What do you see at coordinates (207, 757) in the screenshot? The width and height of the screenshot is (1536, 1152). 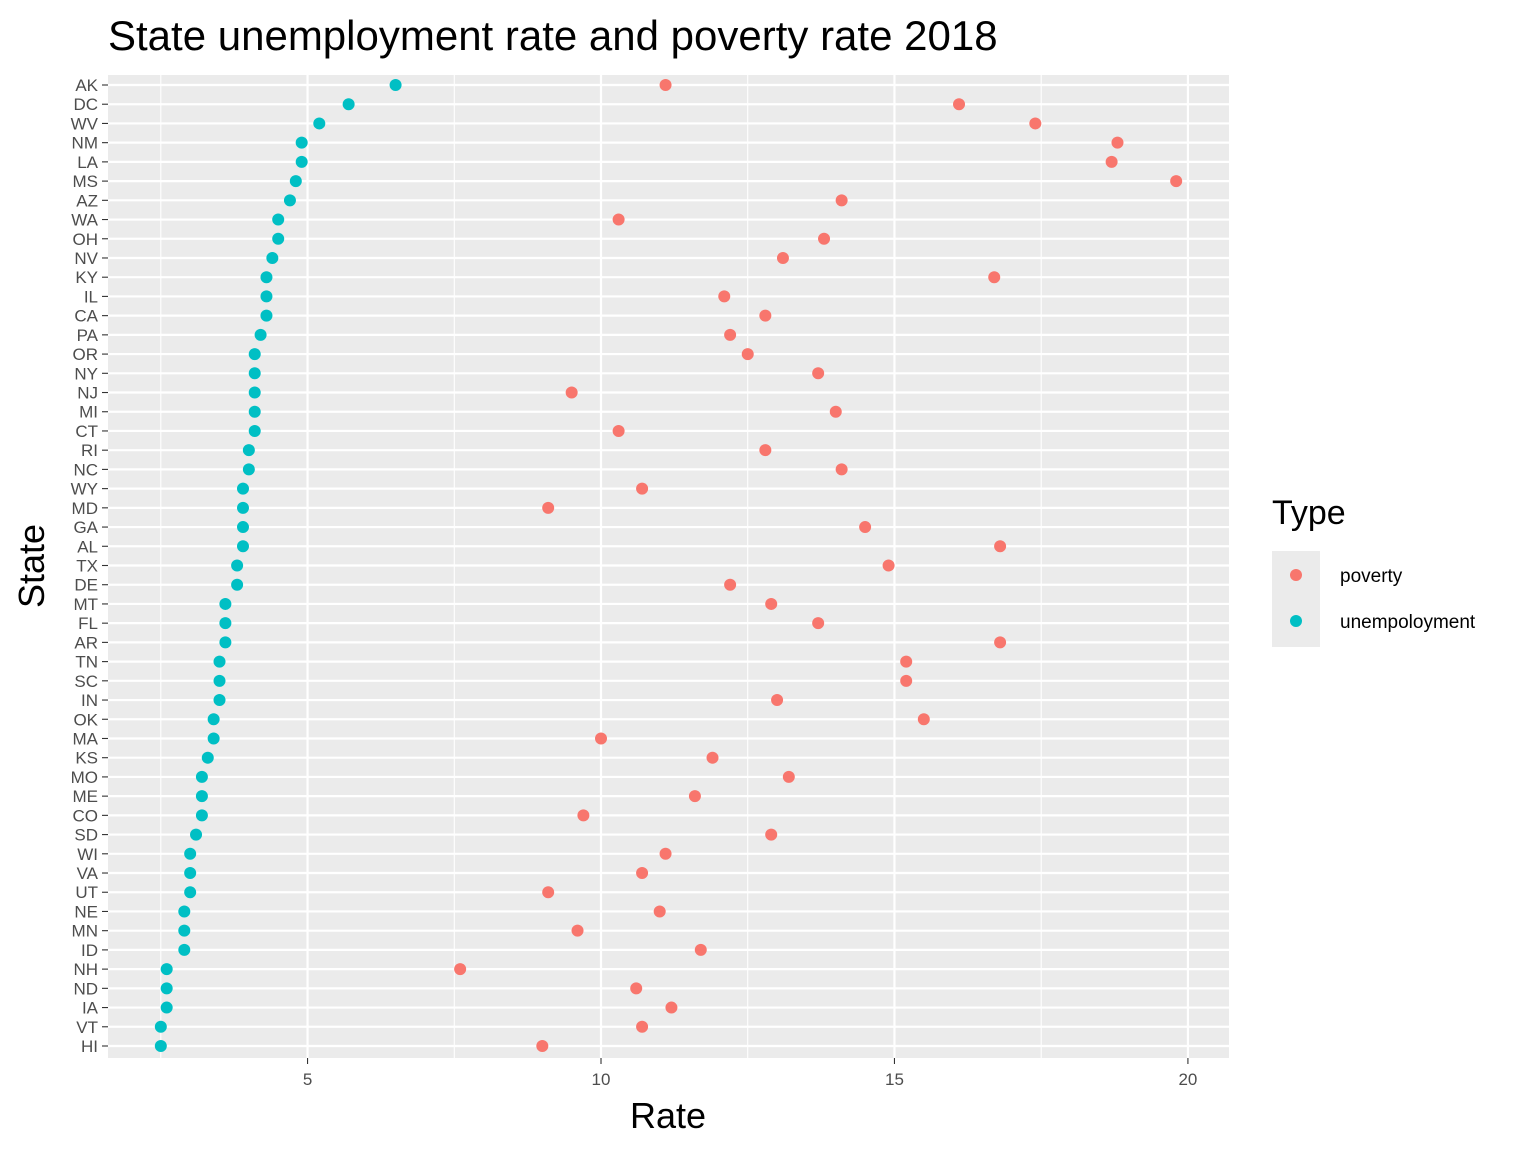 I see `unemployment-point-ks` at bounding box center [207, 757].